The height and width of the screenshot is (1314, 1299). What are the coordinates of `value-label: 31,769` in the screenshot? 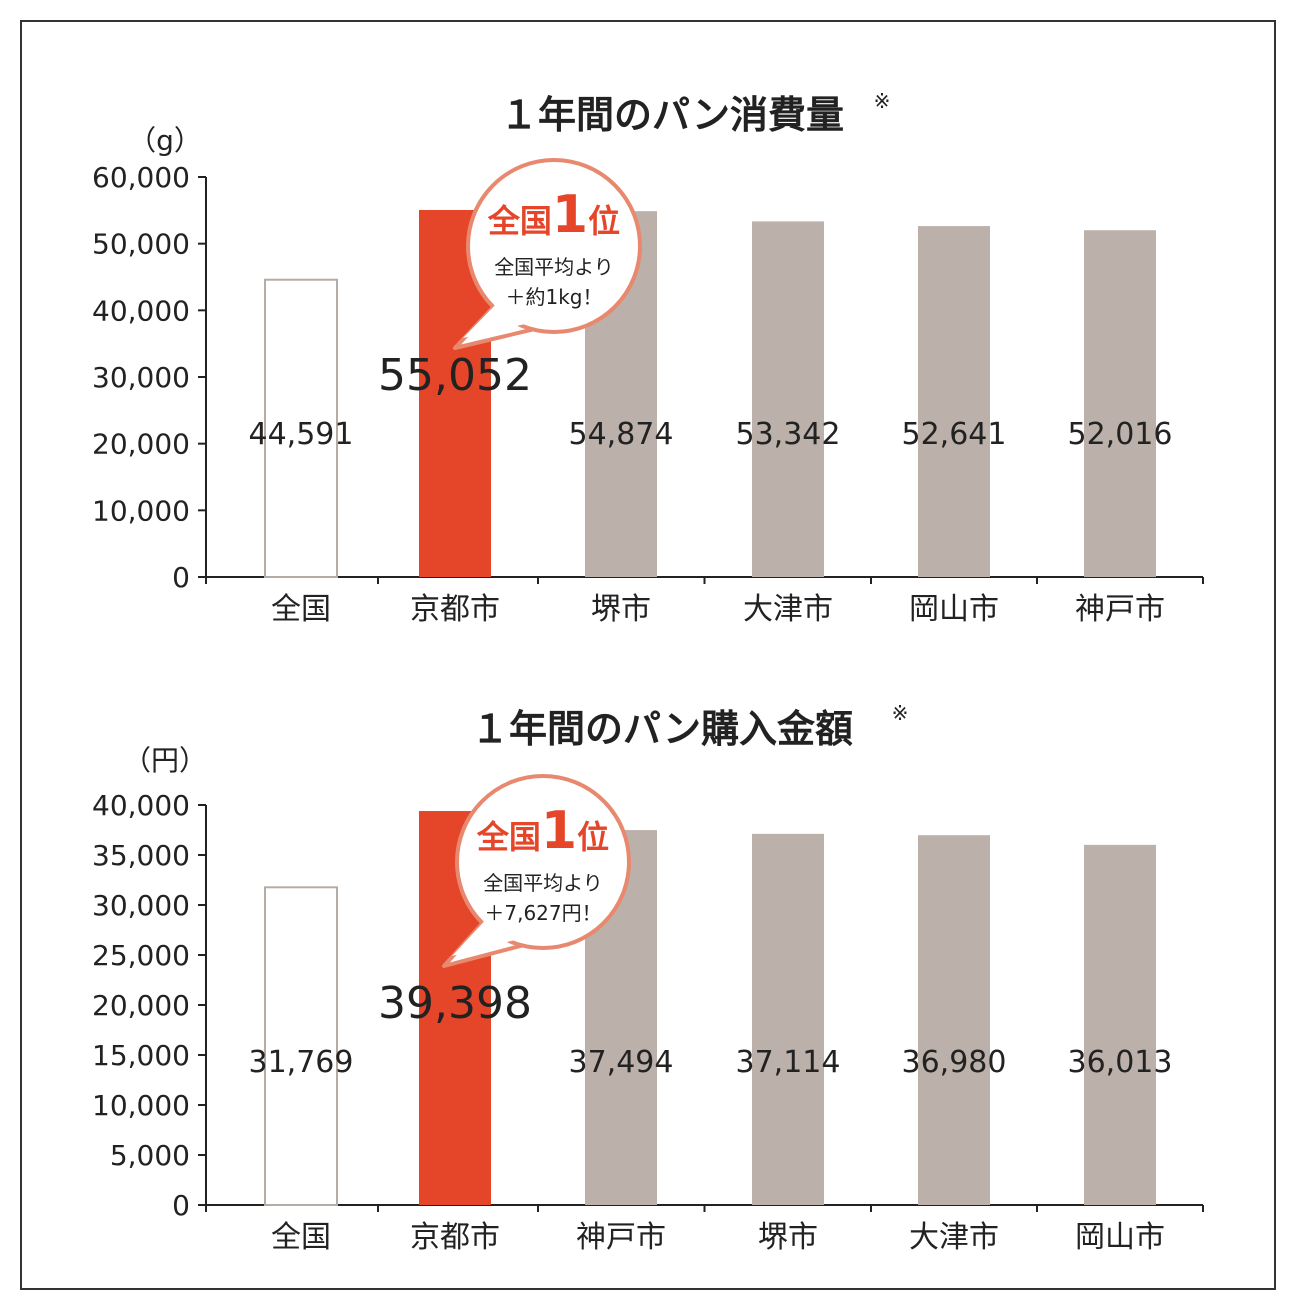 It's located at (301, 1062).